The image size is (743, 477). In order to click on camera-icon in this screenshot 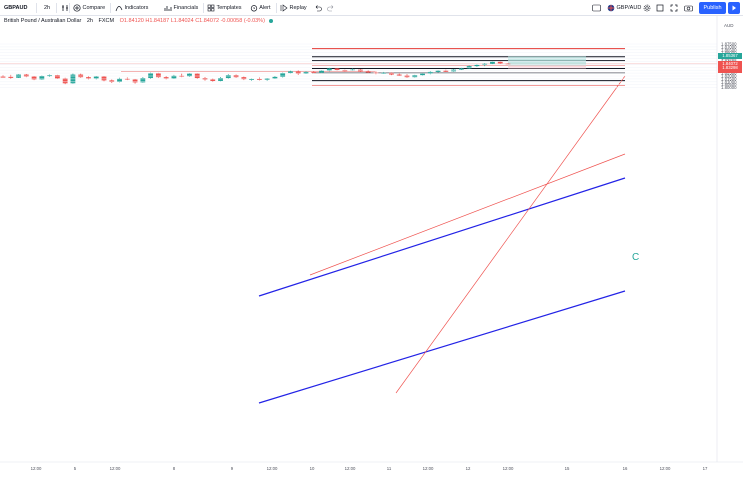, I will do `click(688, 8)`.